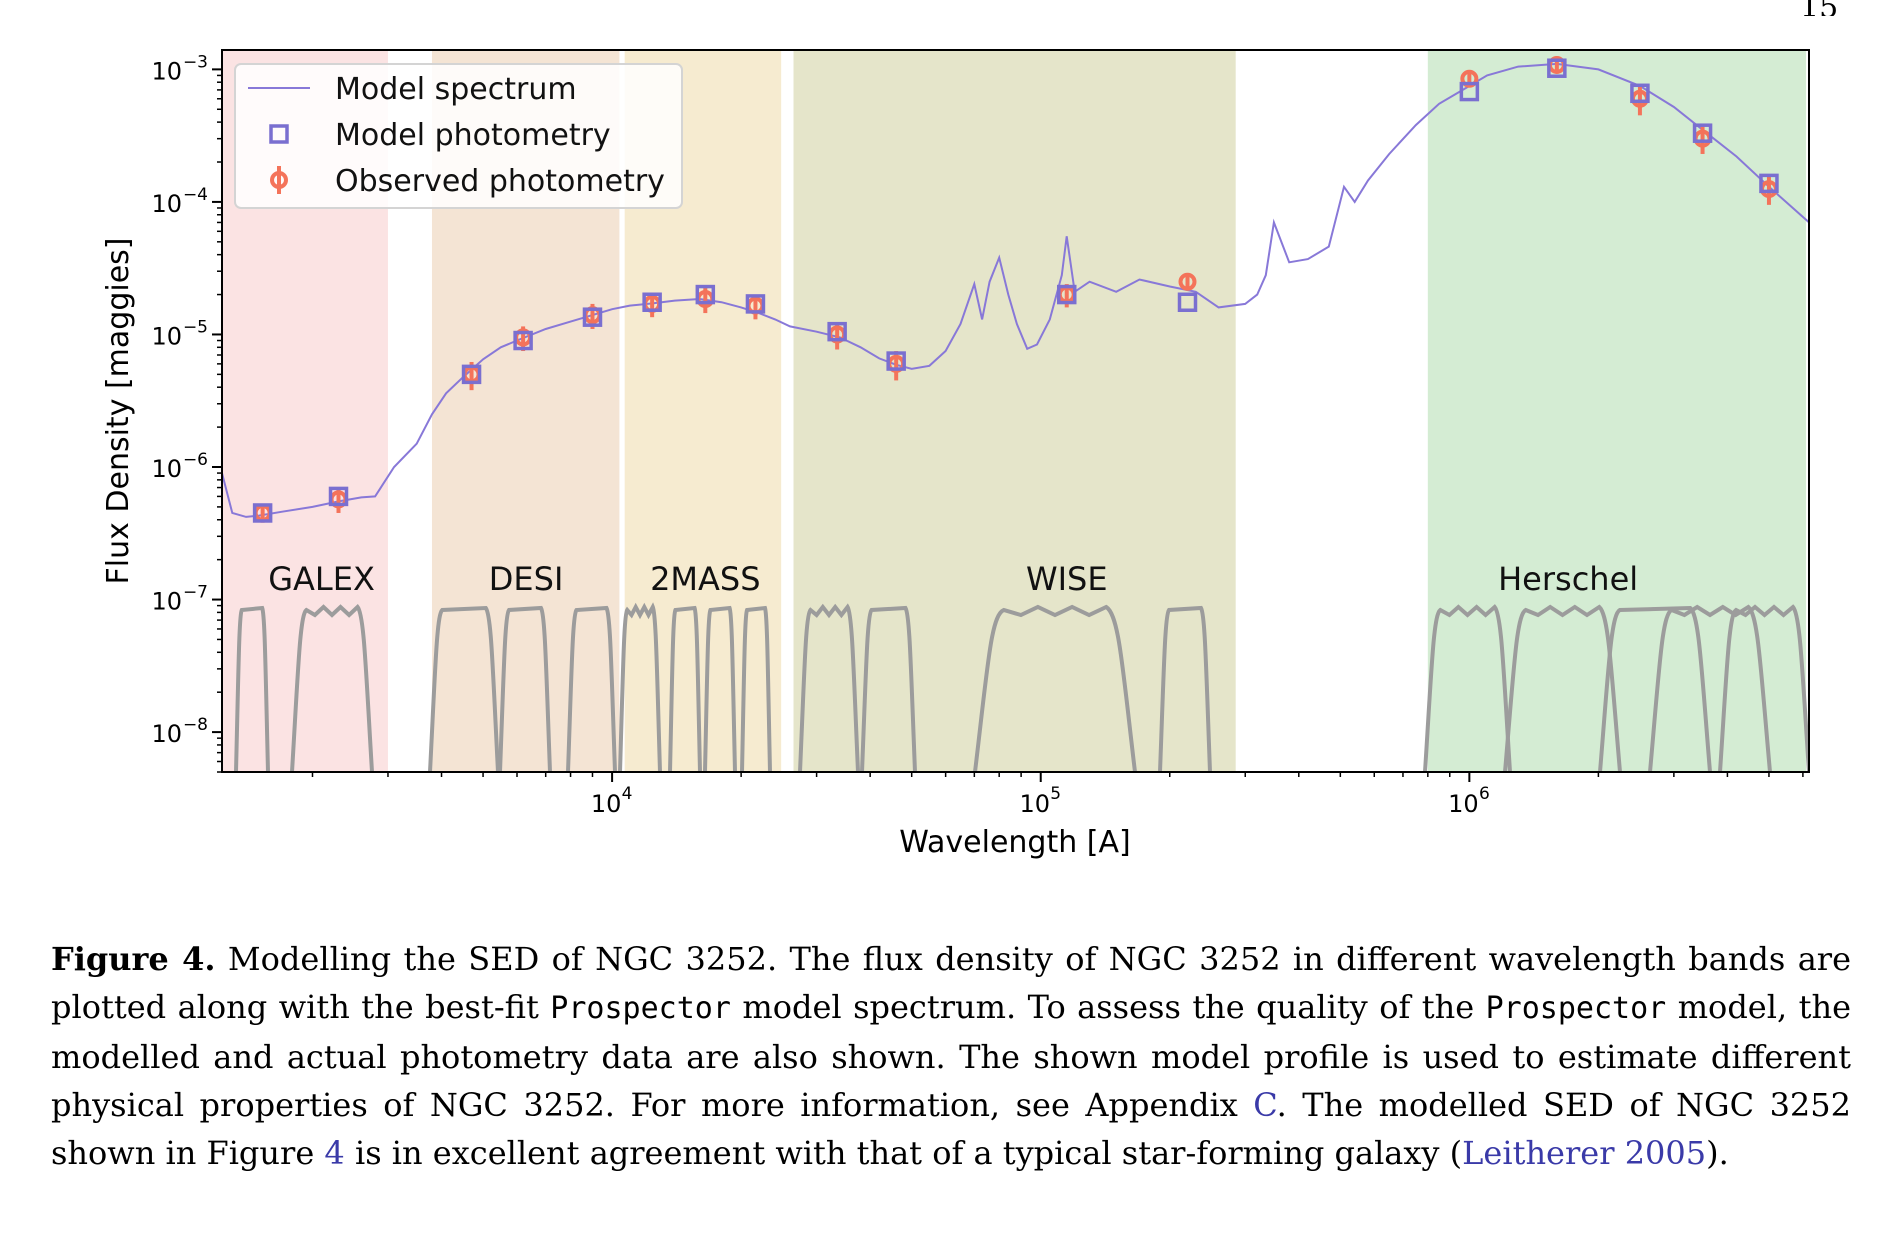 This screenshot has width=1882, height=1236. I want to click on caption-code-2: Prospector, so click(1576, 1008).